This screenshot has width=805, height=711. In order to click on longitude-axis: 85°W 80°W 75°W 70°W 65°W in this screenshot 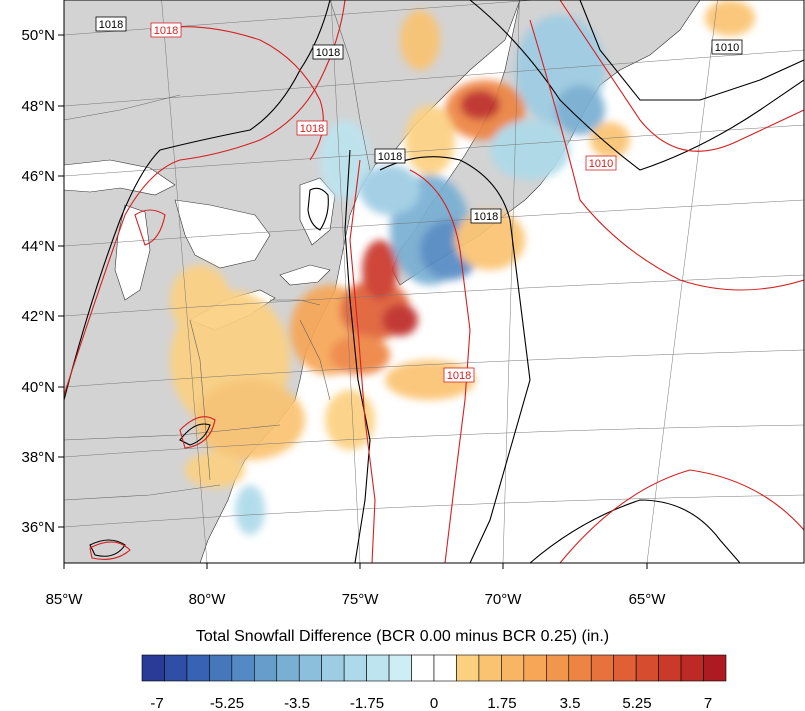, I will do `click(356, 585)`.